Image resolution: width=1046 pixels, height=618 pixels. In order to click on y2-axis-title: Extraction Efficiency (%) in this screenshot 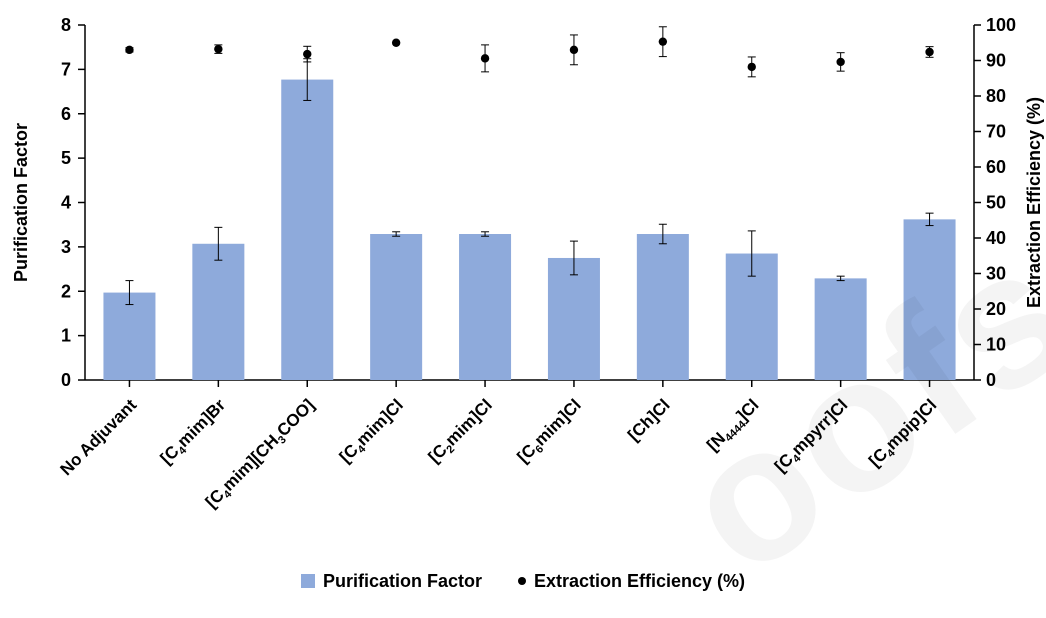, I will do `click(1034, 202)`.